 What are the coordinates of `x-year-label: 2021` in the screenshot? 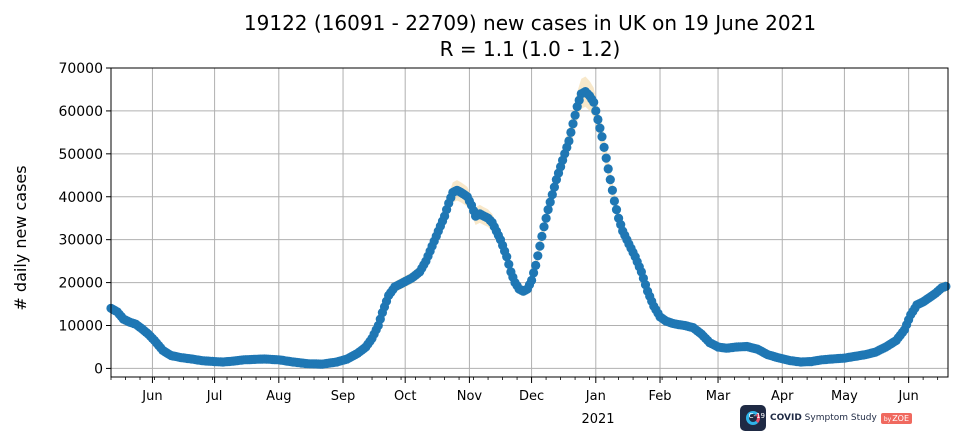 It's located at (597, 419).